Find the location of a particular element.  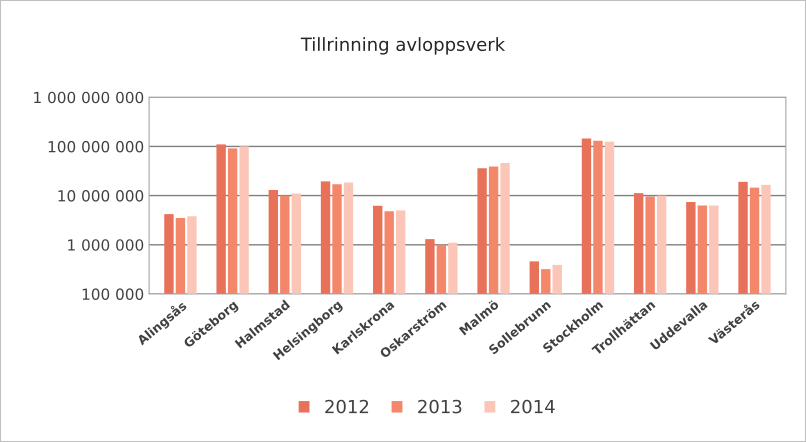

chart-title: Tillrinning avloppsverk is located at coordinates (403, 46).